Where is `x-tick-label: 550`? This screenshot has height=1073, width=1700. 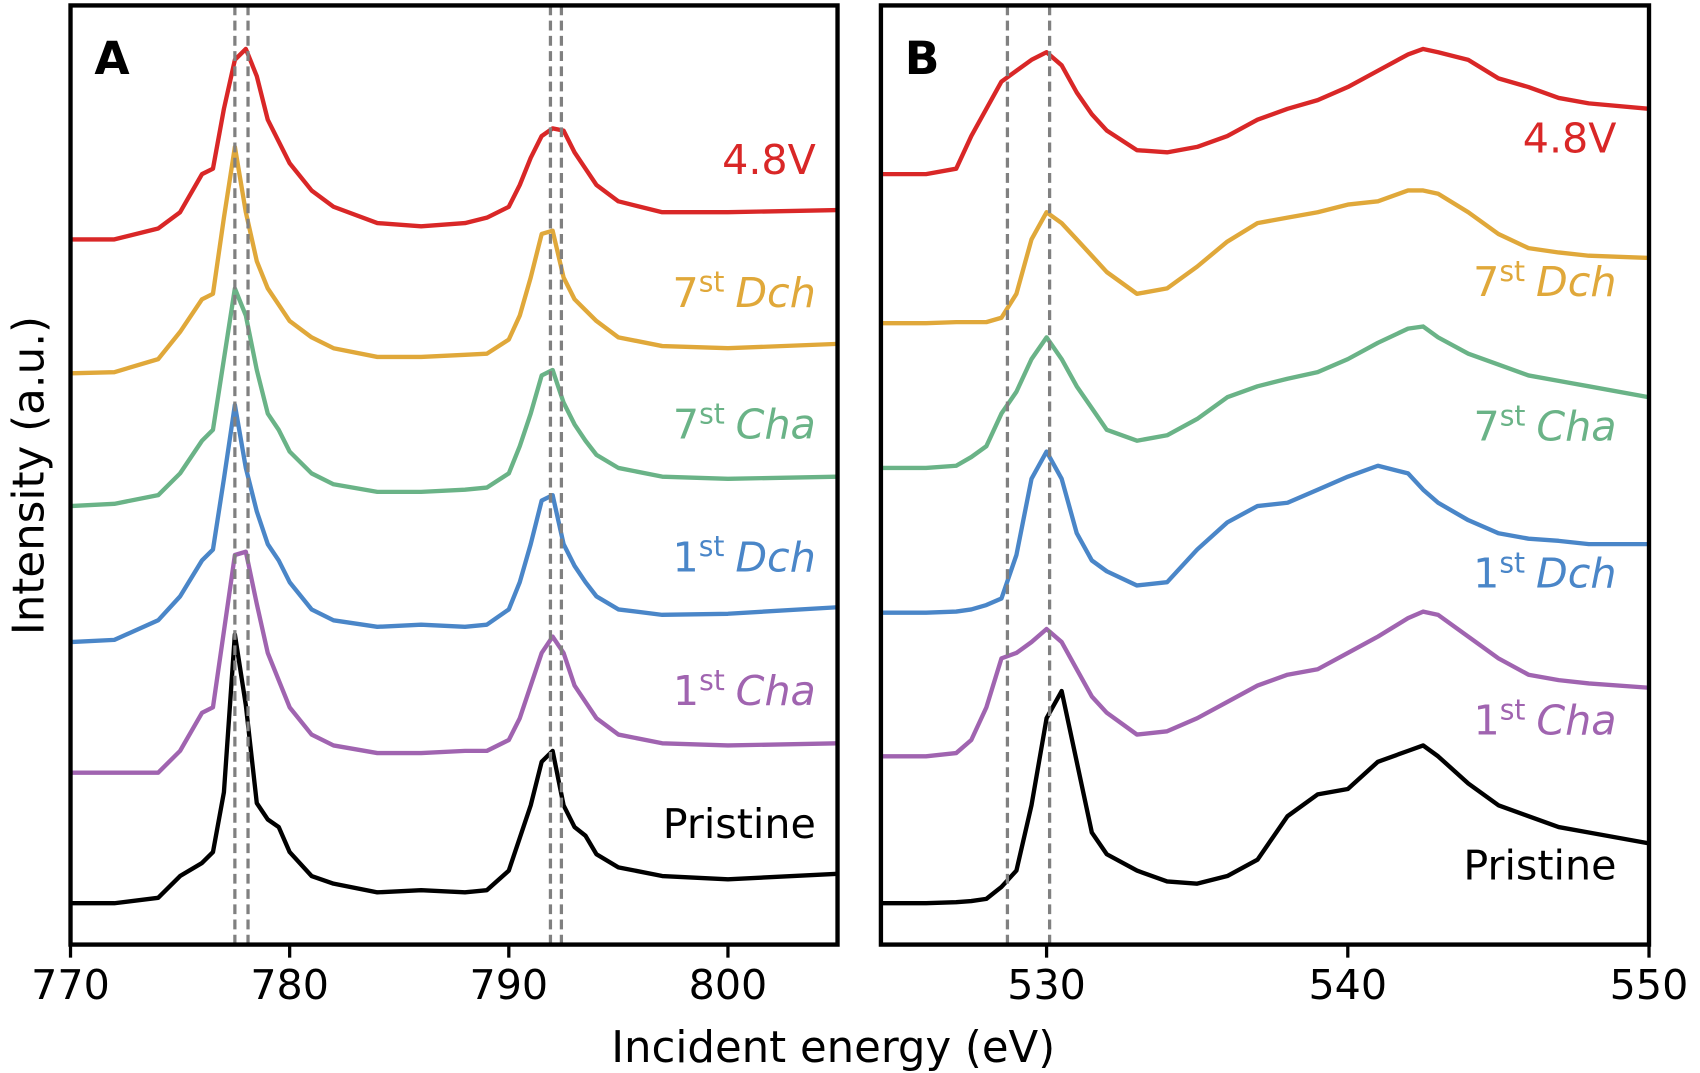 x-tick-label: 550 is located at coordinates (1649, 985).